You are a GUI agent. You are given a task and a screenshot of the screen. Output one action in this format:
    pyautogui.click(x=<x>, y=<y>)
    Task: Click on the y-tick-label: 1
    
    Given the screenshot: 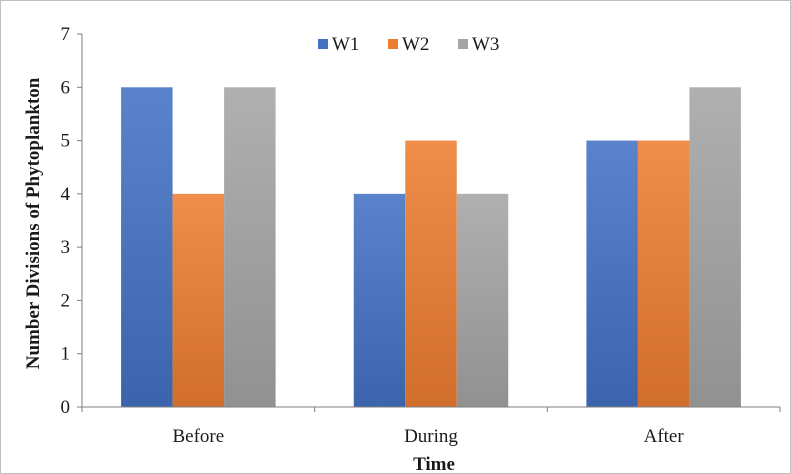 What is the action you would take?
    pyautogui.click(x=66, y=354)
    